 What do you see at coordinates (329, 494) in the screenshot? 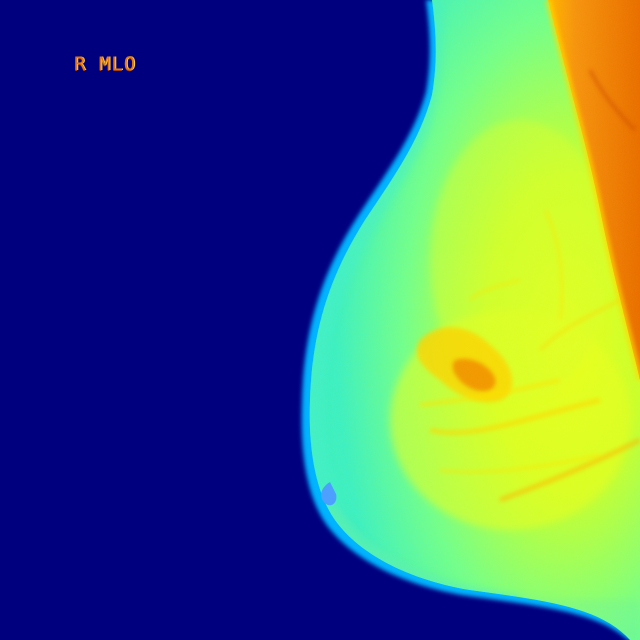
I see `nipple` at bounding box center [329, 494].